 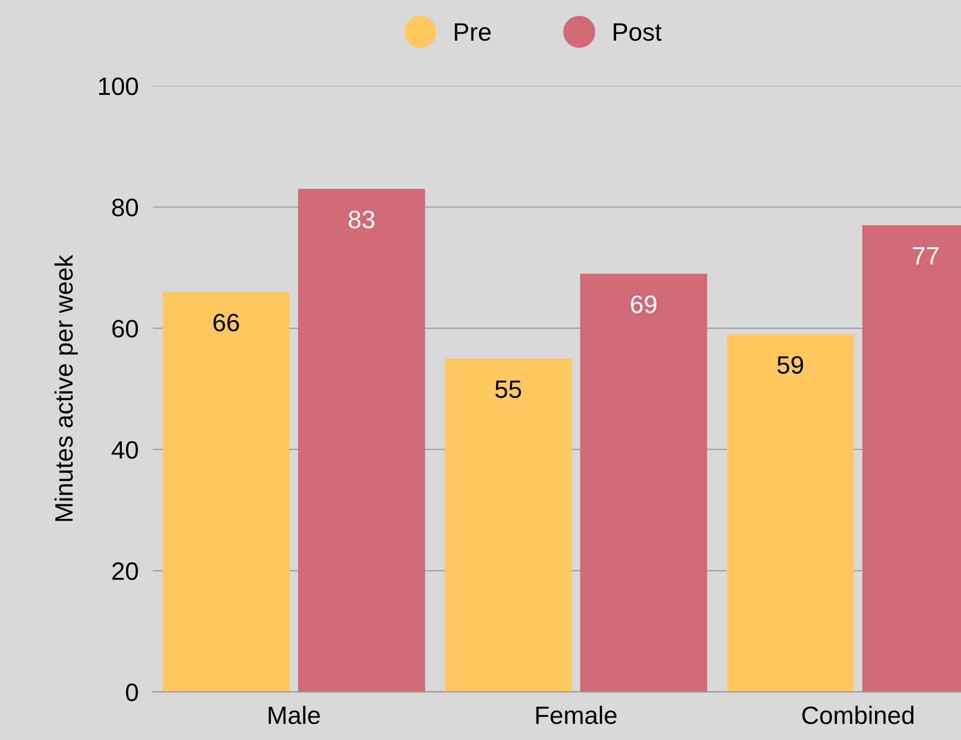 What do you see at coordinates (294, 715) in the screenshot?
I see `x-tick-label: Male` at bounding box center [294, 715].